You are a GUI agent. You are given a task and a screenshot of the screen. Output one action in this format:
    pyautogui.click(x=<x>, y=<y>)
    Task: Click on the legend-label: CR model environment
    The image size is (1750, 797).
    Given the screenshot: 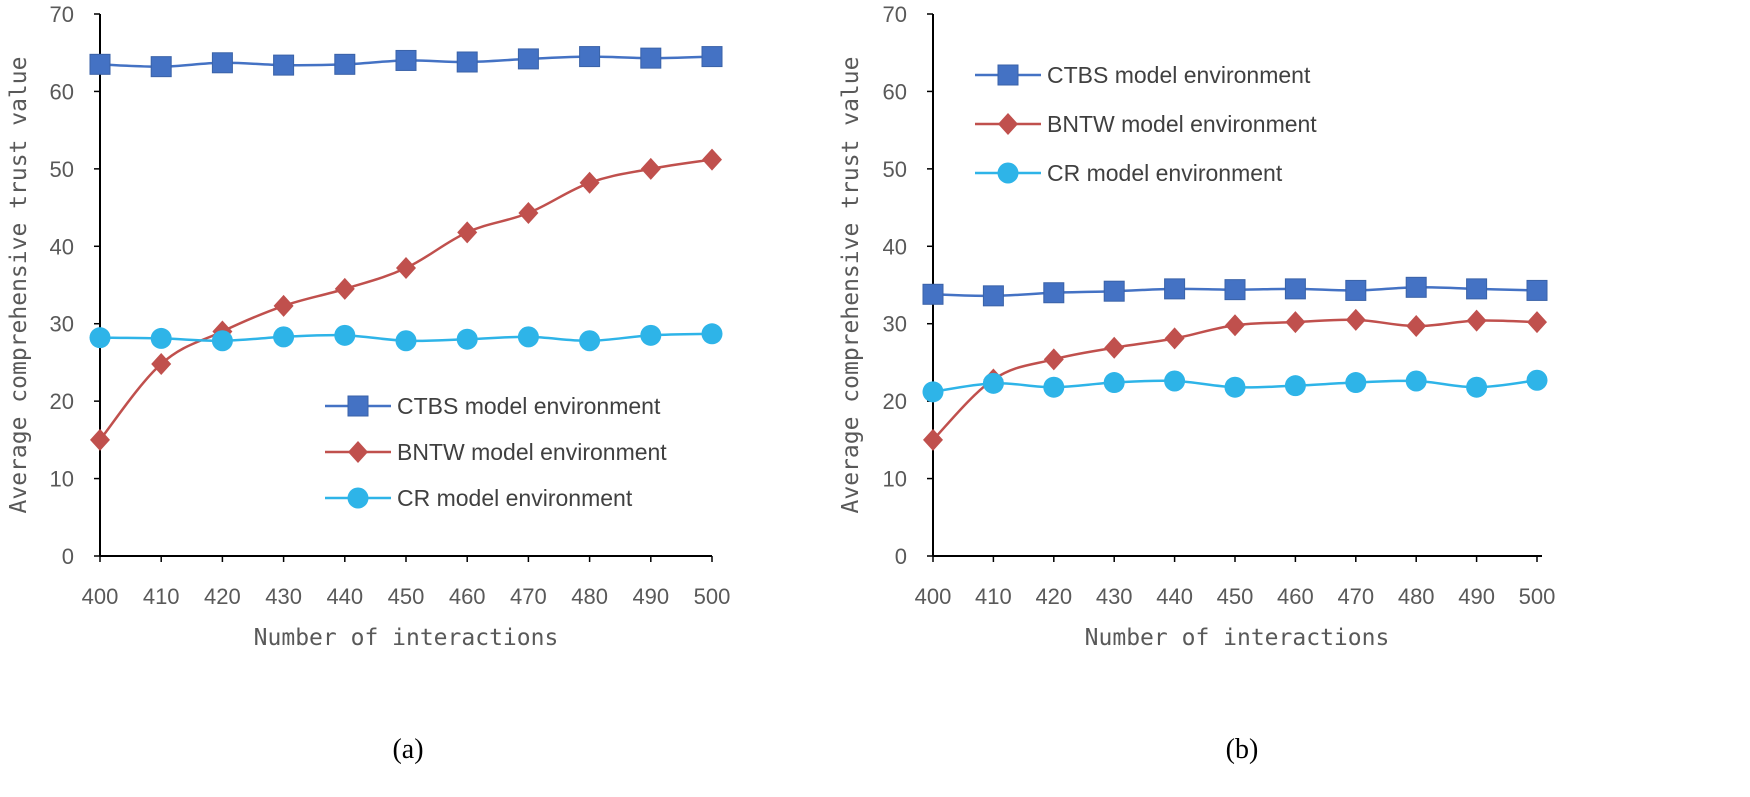 What is the action you would take?
    pyautogui.click(x=1165, y=173)
    